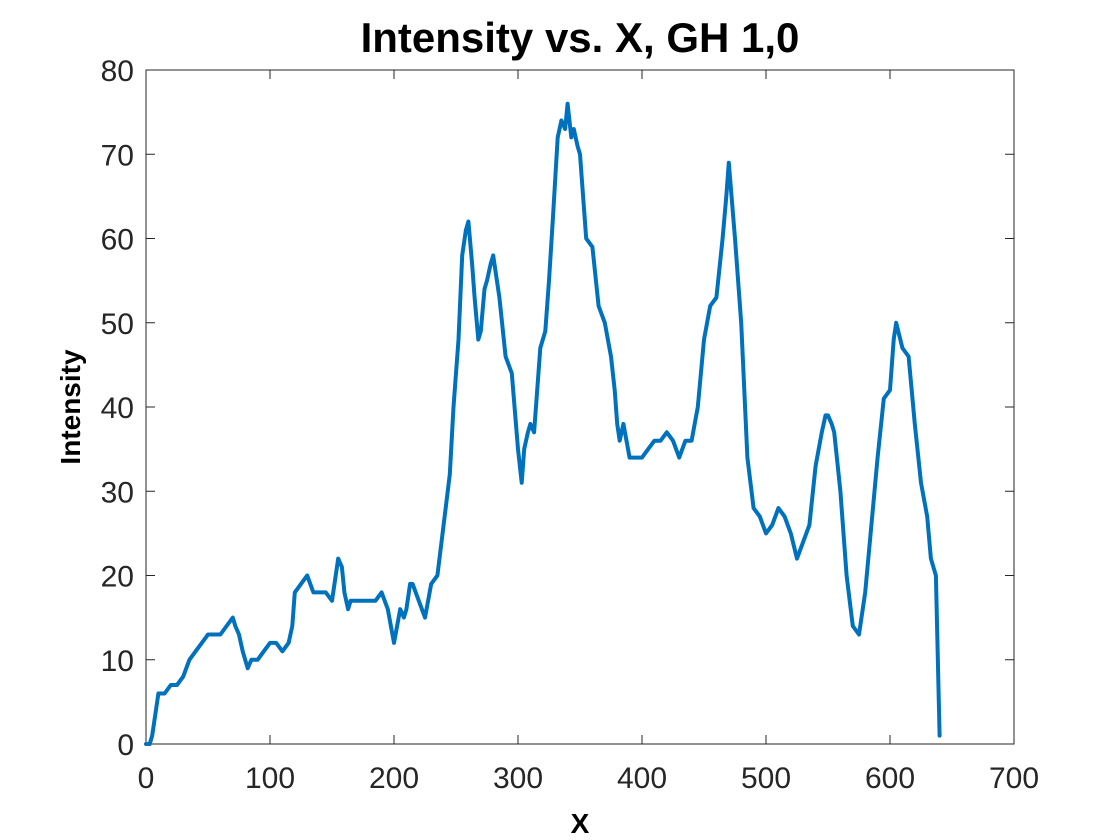 This screenshot has width=1120, height=840. Describe the element at coordinates (117, 661) in the screenshot. I see `y-tick-label: 10` at that location.